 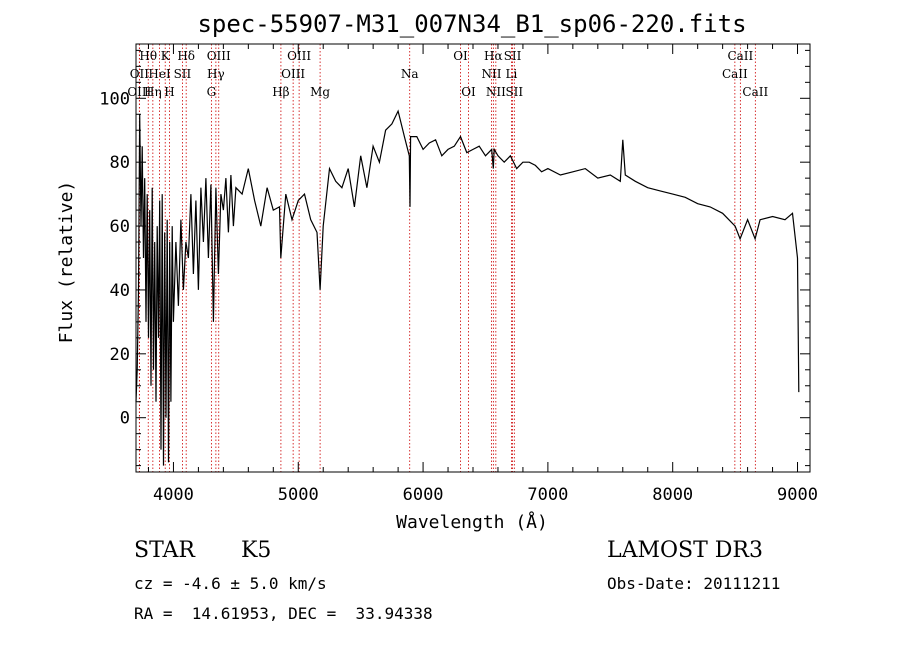 I want to click on y-tick-label: 40, so click(x=120, y=291).